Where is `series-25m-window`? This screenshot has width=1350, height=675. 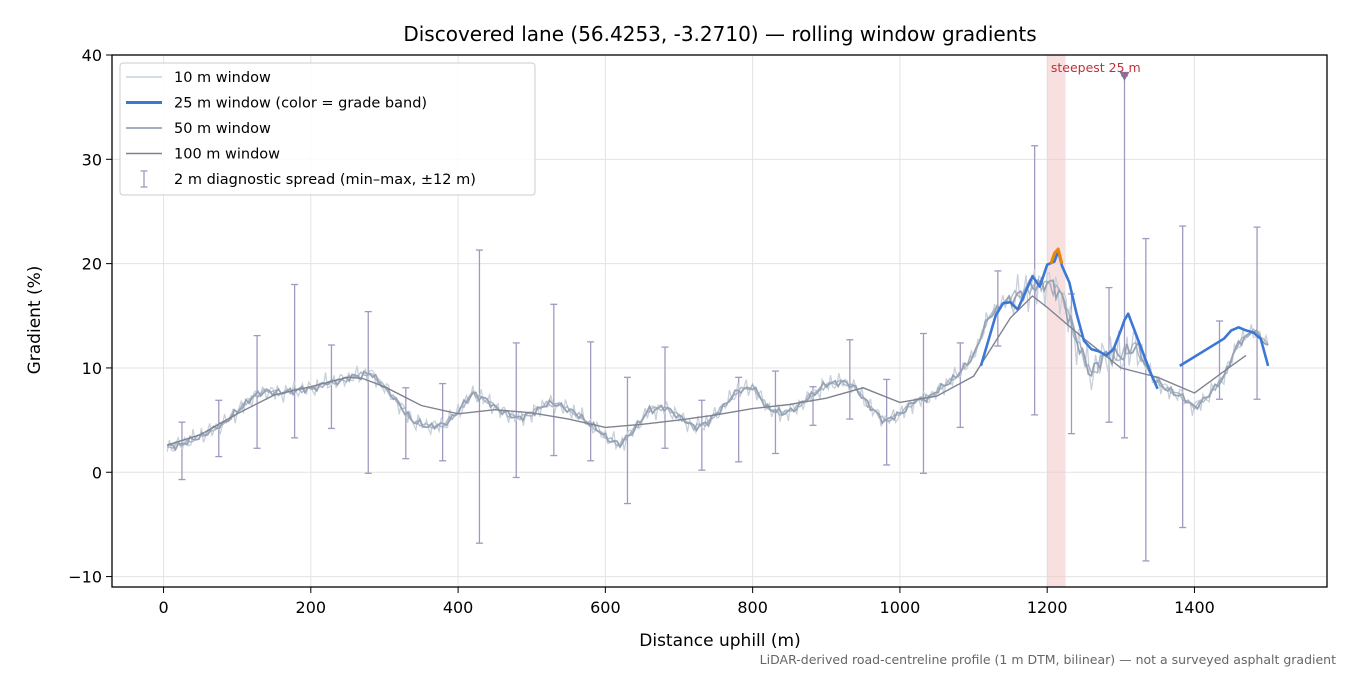
series-25m-window is located at coordinates (1124, 319).